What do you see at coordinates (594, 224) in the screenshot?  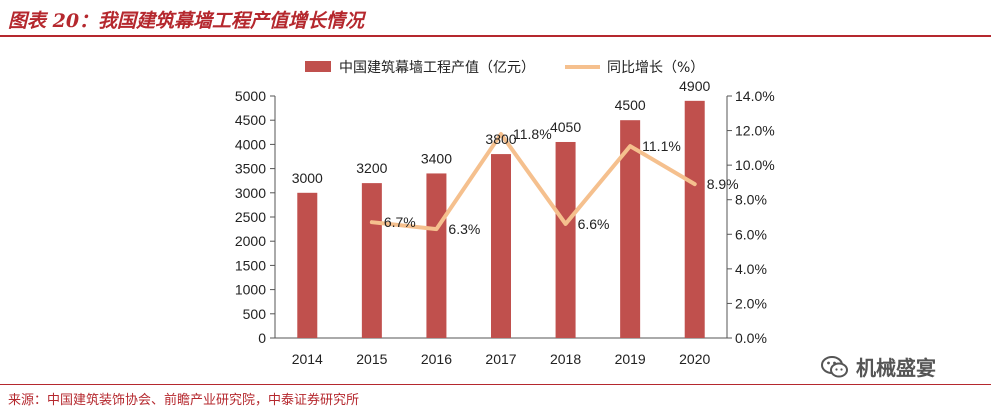 I see `growth-value-label: 6.6%` at bounding box center [594, 224].